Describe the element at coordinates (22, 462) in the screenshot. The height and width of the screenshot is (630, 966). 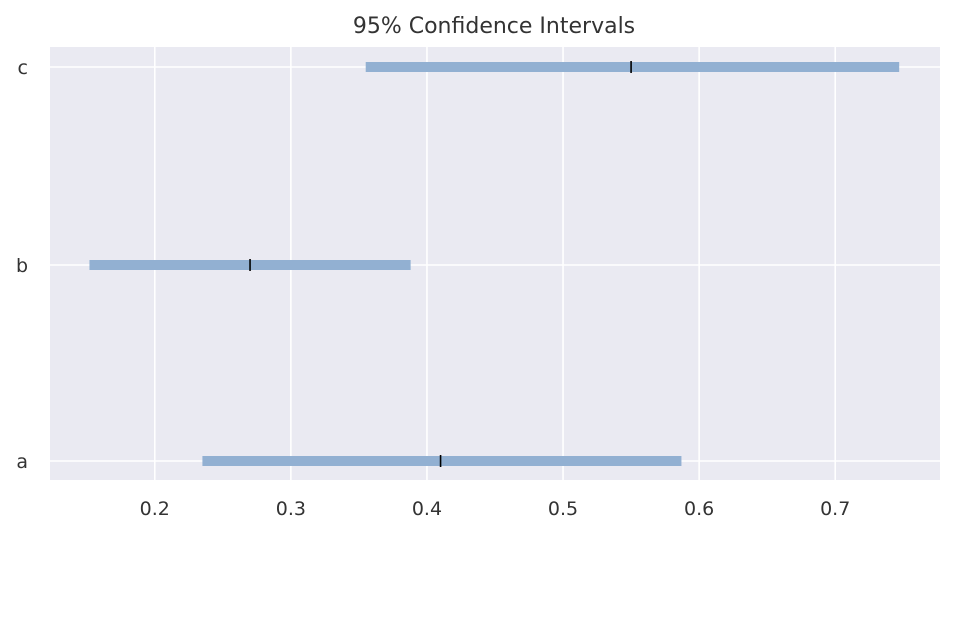
I see `y-tick-label-a: a` at that location.